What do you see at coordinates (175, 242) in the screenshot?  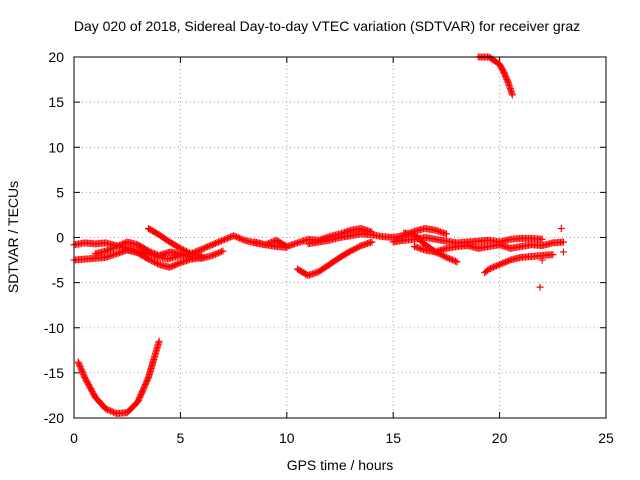 I see `series-track-d` at bounding box center [175, 242].